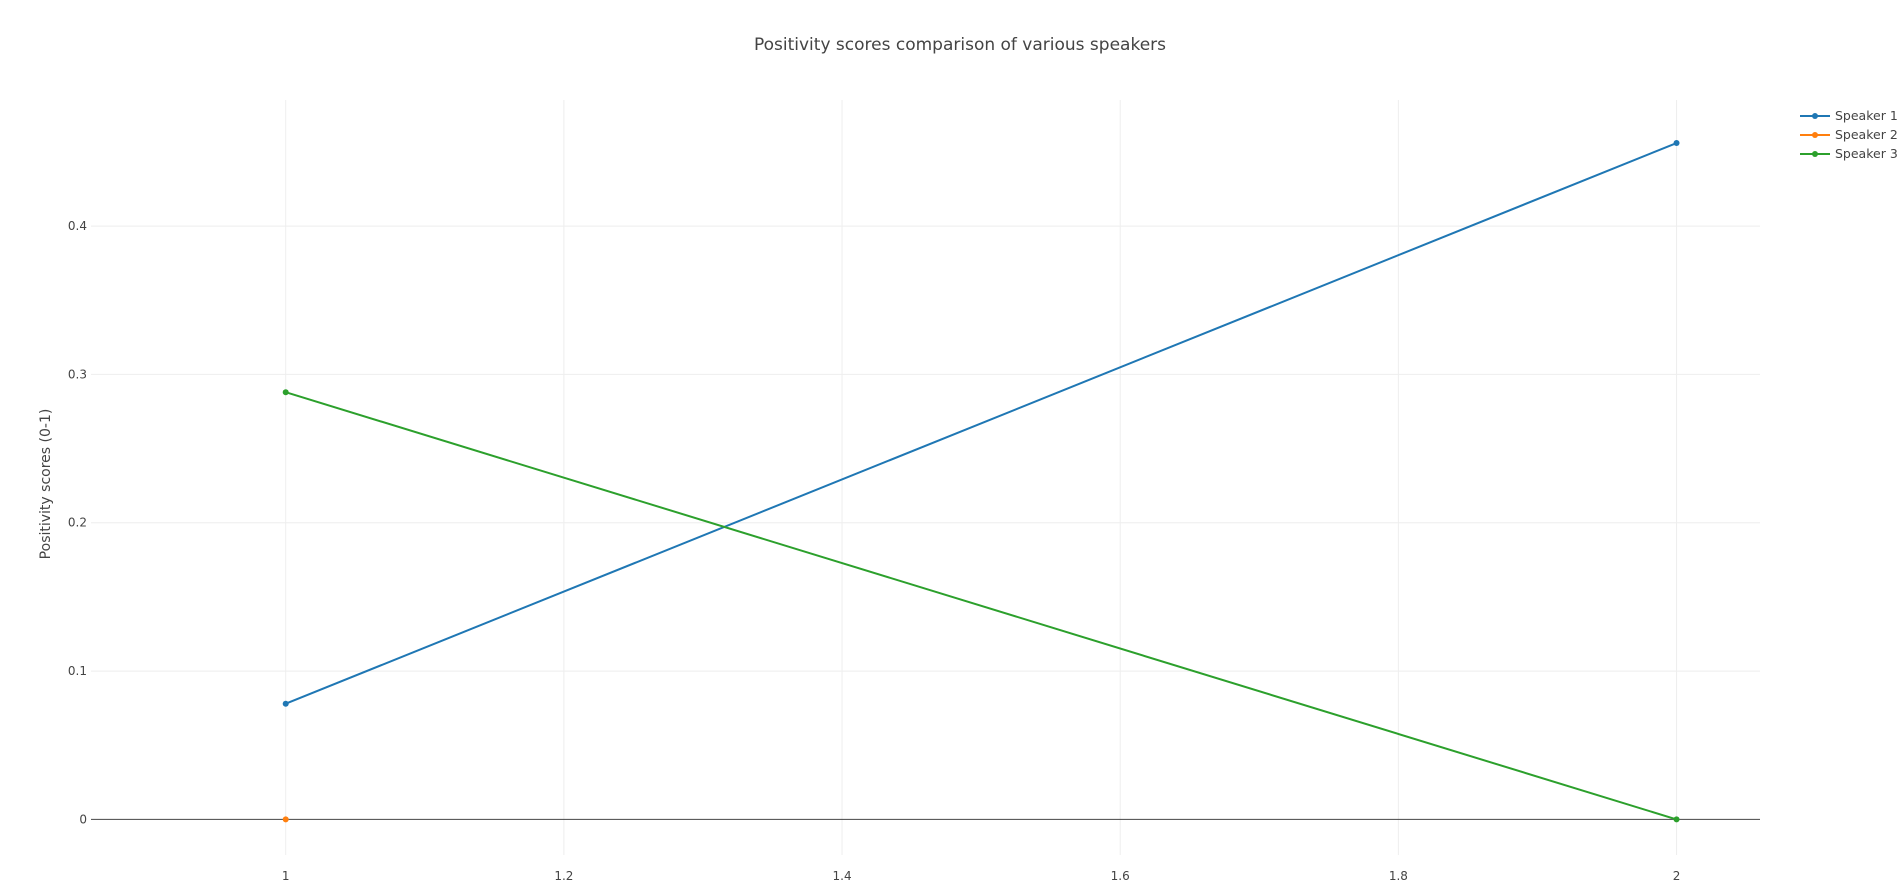  Describe the element at coordinates (1677, 876) in the screenshot. I see `x-tick-label: 2` at that location.